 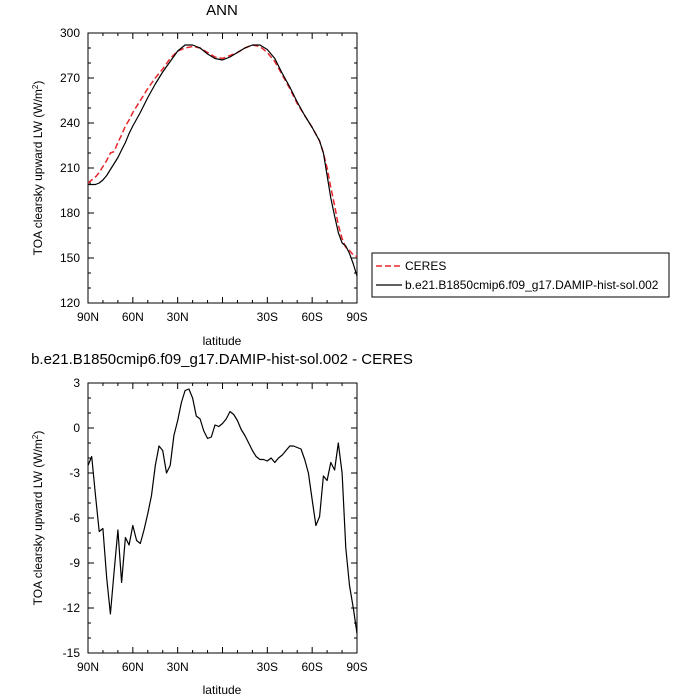 What do you see at coordinates (70, 258) in the screenshot?
I see `y-tick-label: 150` at bounding box center [70, 258].